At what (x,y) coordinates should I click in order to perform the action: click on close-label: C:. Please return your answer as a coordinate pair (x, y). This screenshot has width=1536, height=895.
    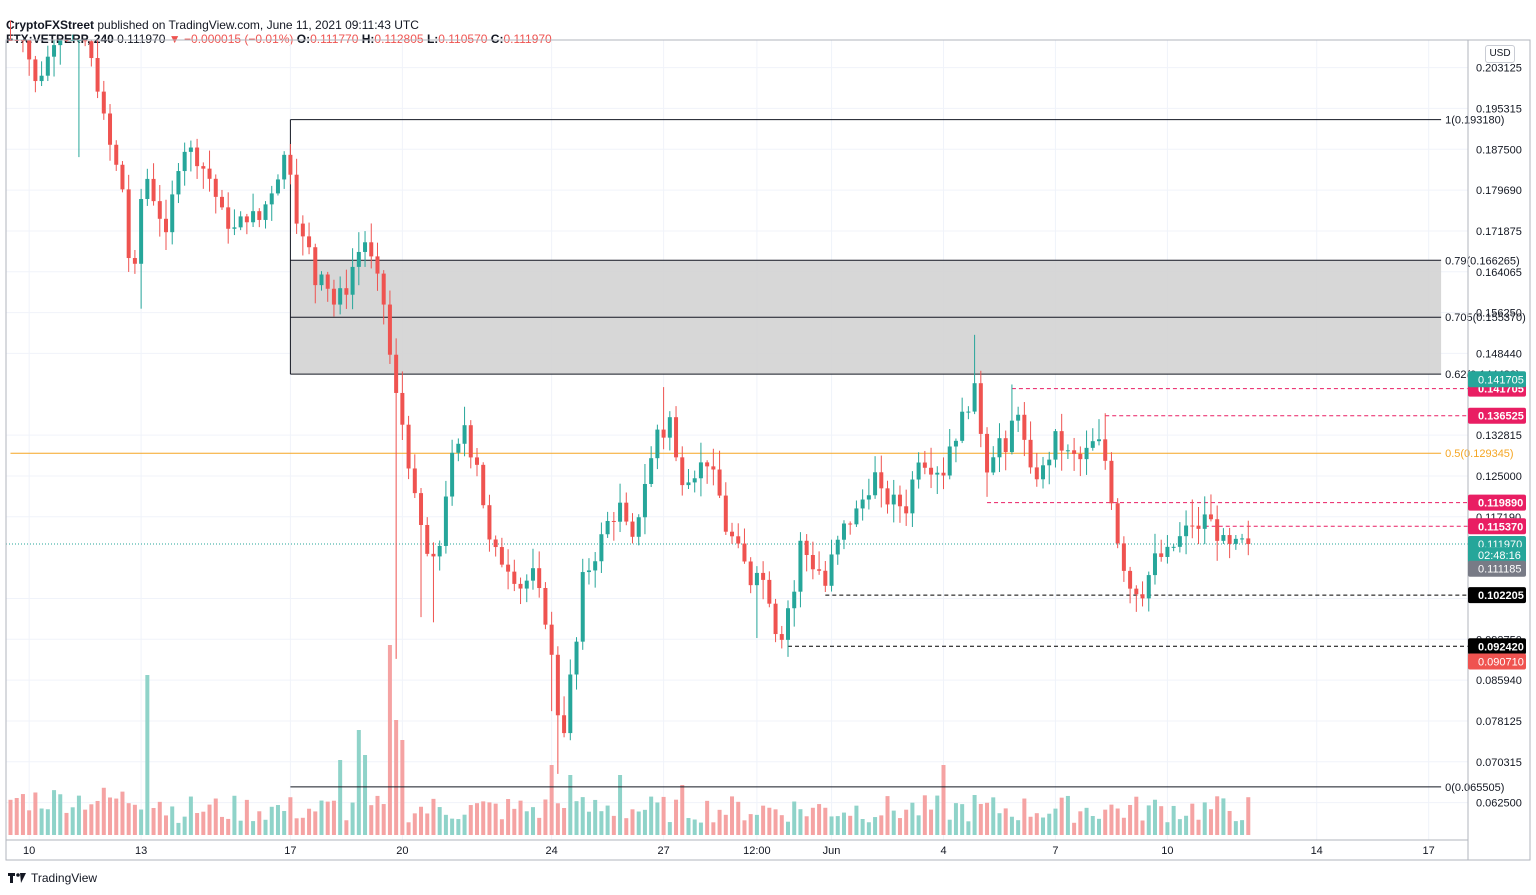
    Looking at the image, I should click on (497, 39).